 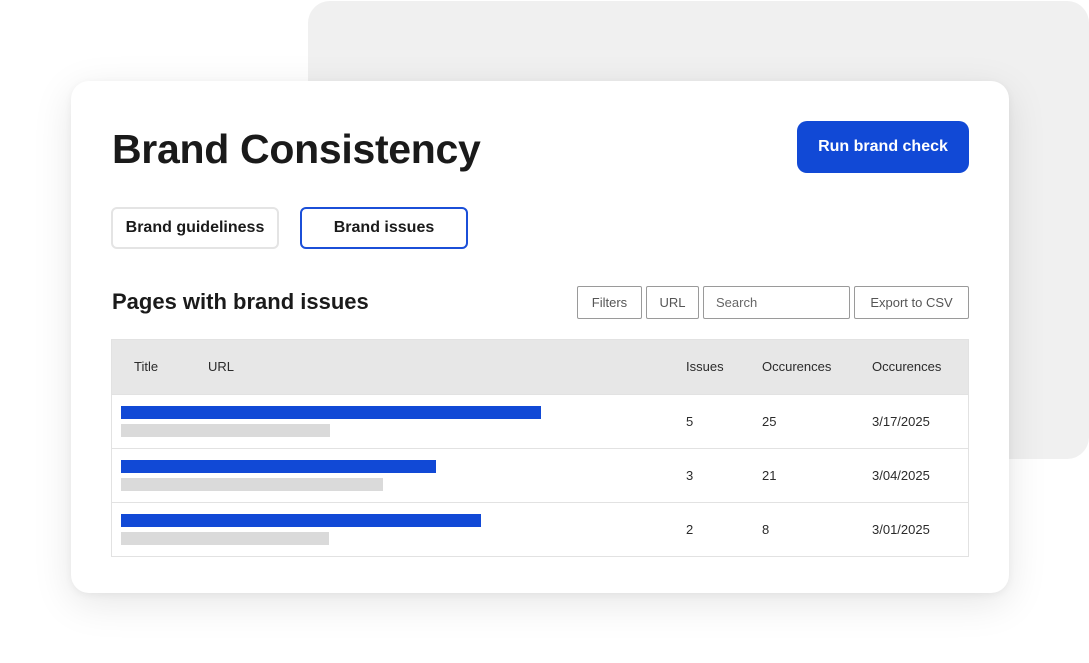 I want to click on occurences-cell: 25, so click(x=769, y=421).